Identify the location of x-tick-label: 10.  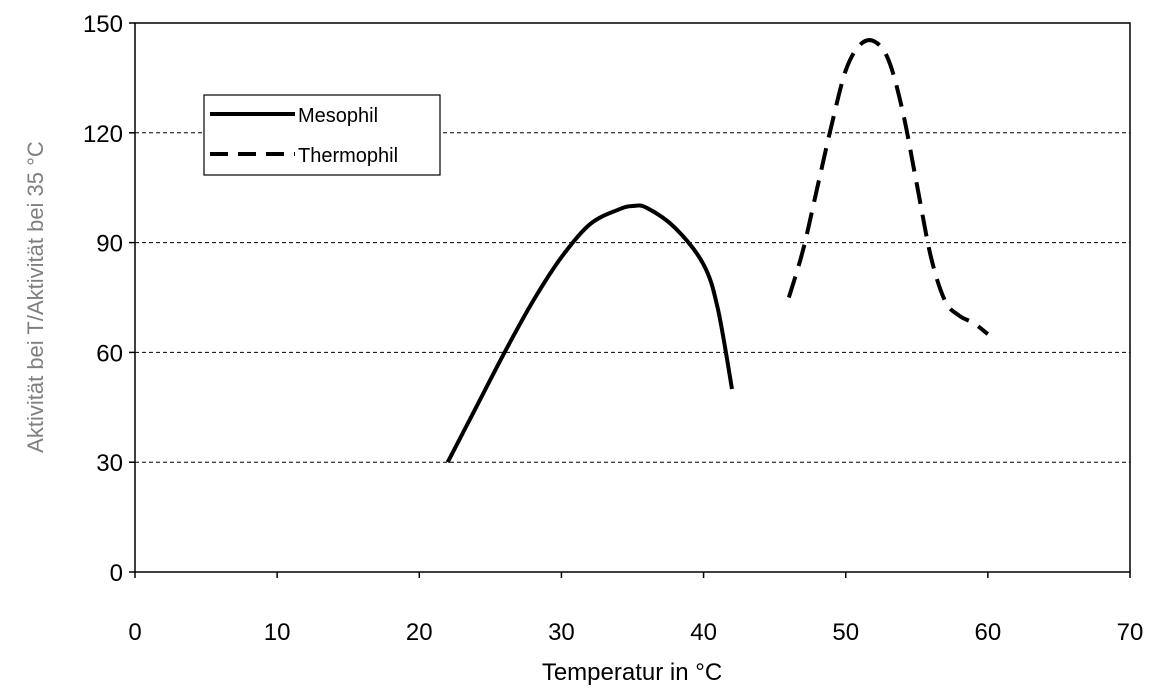
(277, 632).